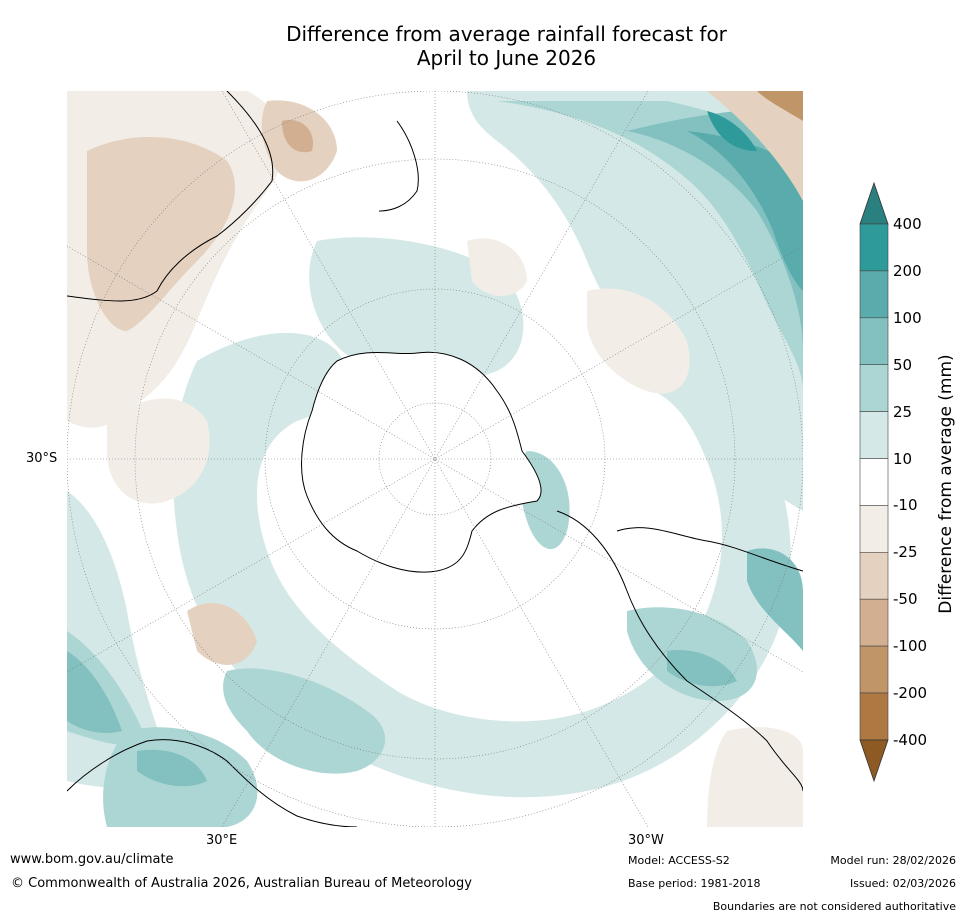 The width and height of the screenshot is (965, 919). I want to click on colorbar-segment--50--25, so click(874, 575).